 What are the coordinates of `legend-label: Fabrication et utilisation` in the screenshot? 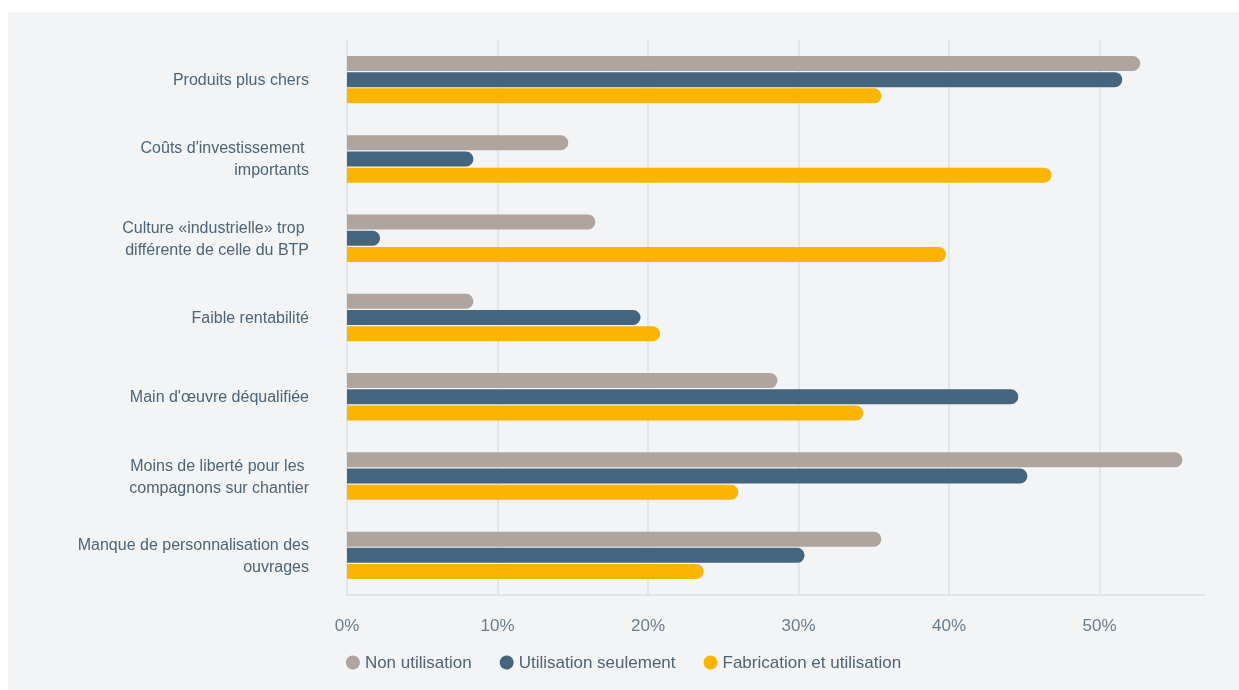 It's located at (812, 662).